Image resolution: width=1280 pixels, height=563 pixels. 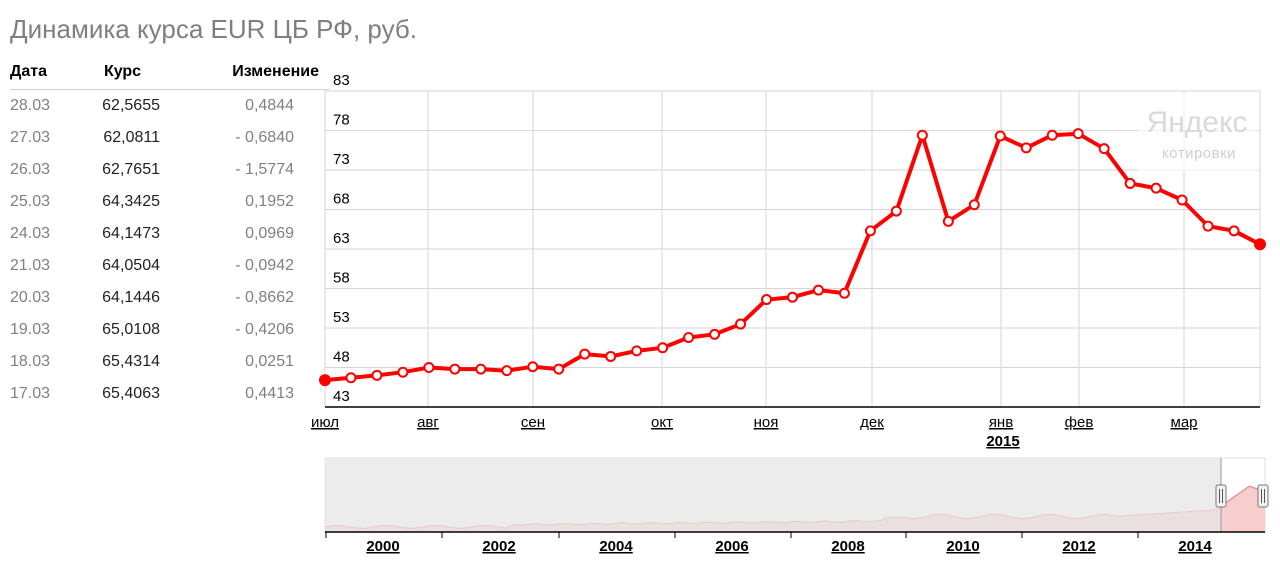 What do you see at coordinates (264, 265) in the screenshot?
I see `cell-change: - 0,0942` at bounding box center [264, 265].